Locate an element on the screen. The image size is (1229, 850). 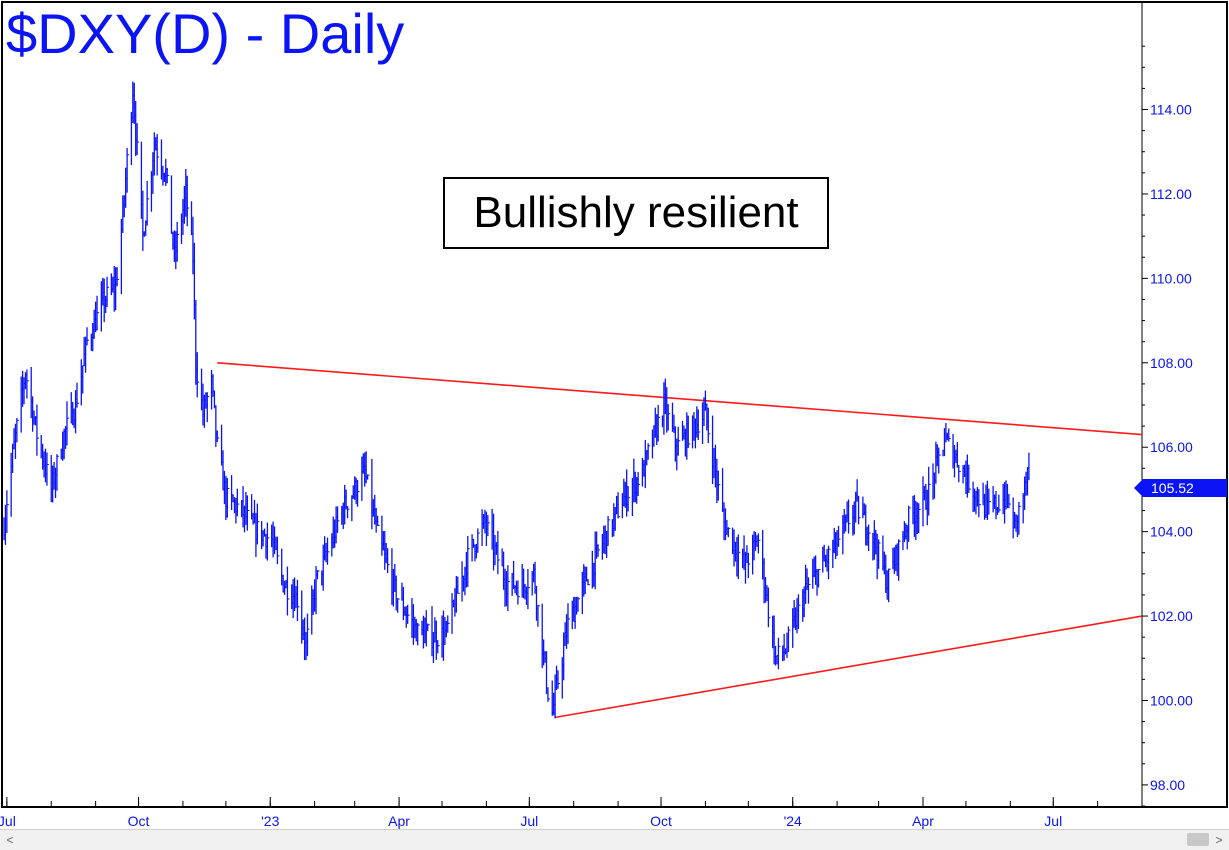
y-tick-label: 106.00 is located at coordinates (1171, 447).